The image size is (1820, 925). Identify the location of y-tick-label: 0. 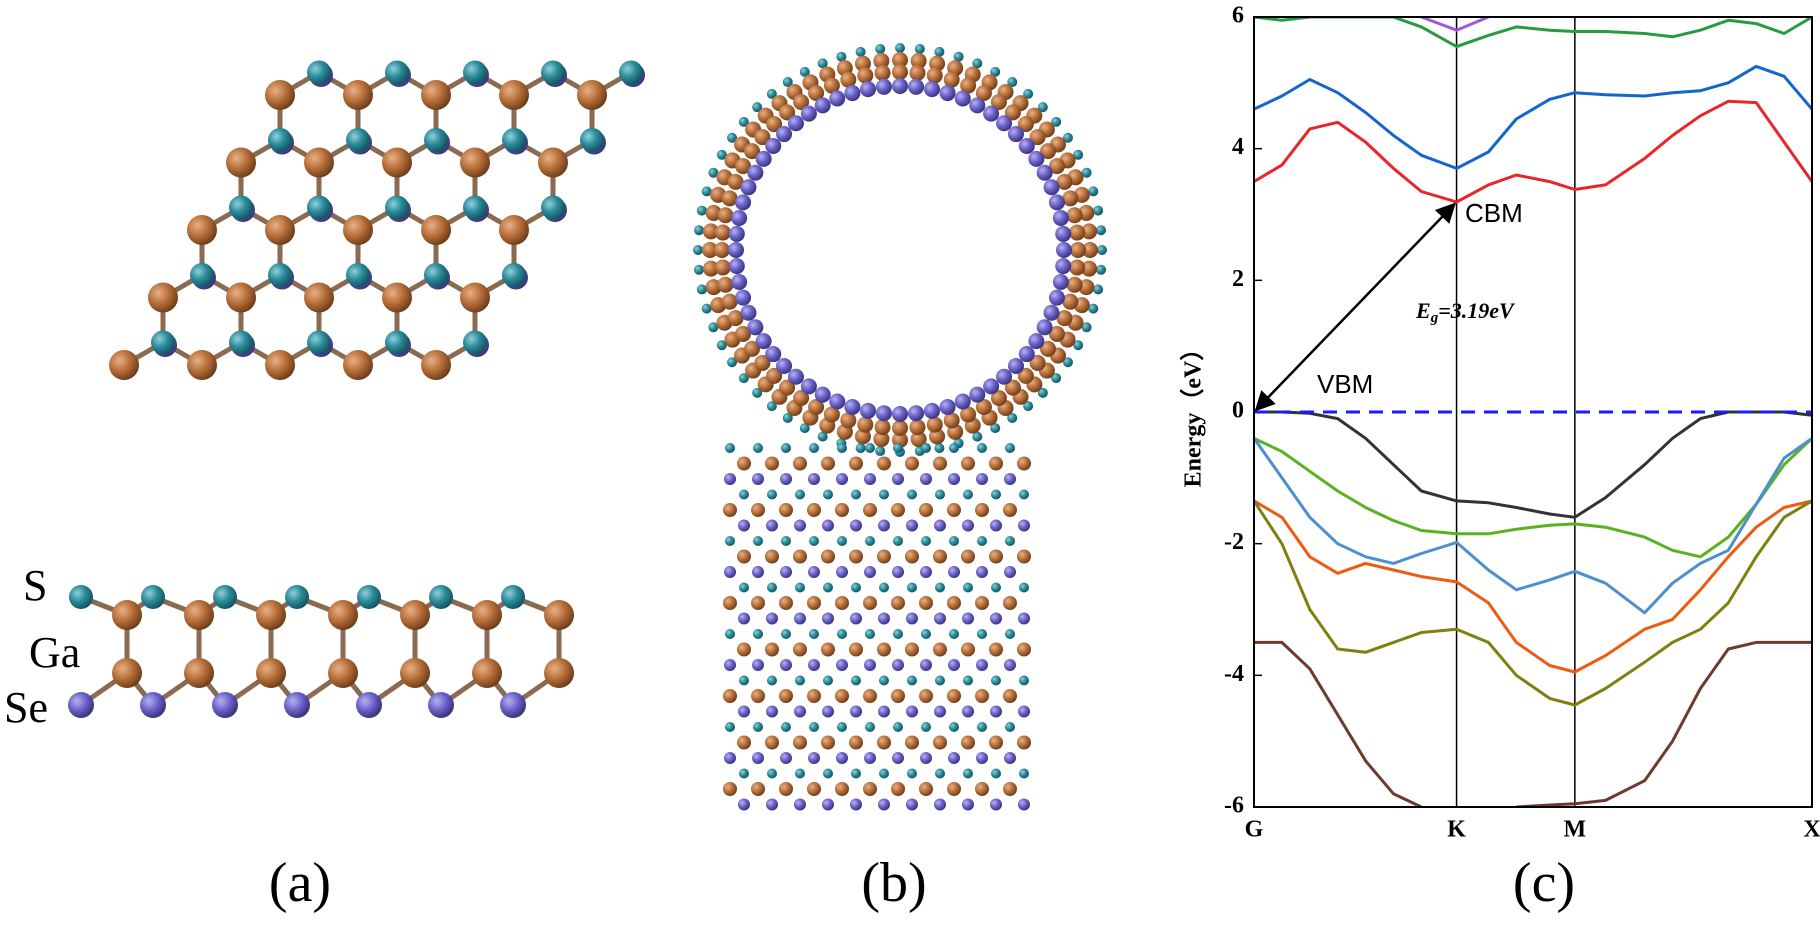
(1238, 411).